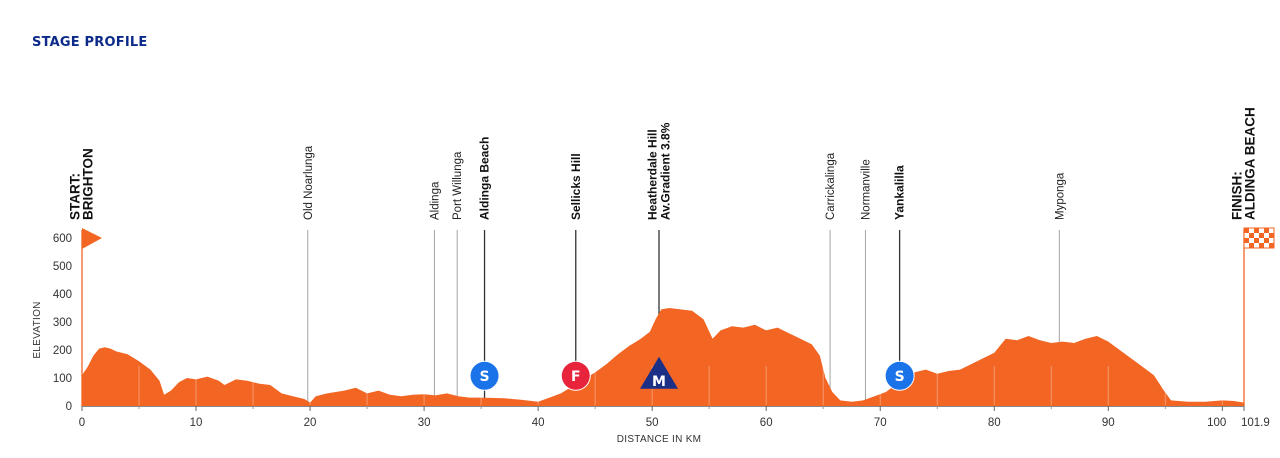 This screenshot has height=458, width=1280. What do you see at coordinates (75, 196) in the screenshot?
I see `place-label: START:` at bounding box center [75, 196].